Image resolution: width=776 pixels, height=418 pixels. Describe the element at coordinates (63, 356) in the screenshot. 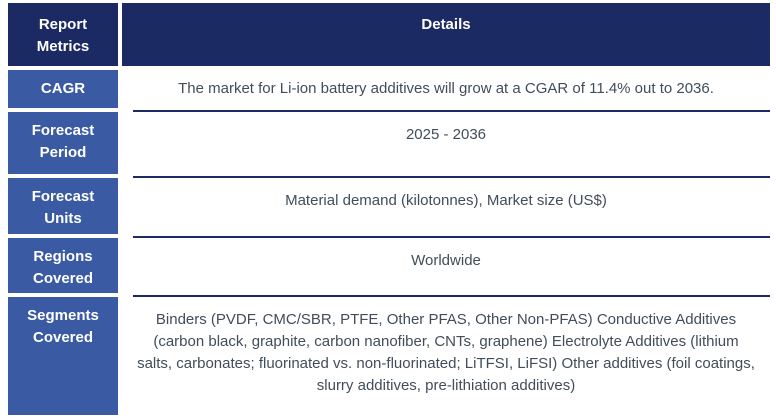

I see `metric-cell-segments-covered: Segments Covered` at that location.